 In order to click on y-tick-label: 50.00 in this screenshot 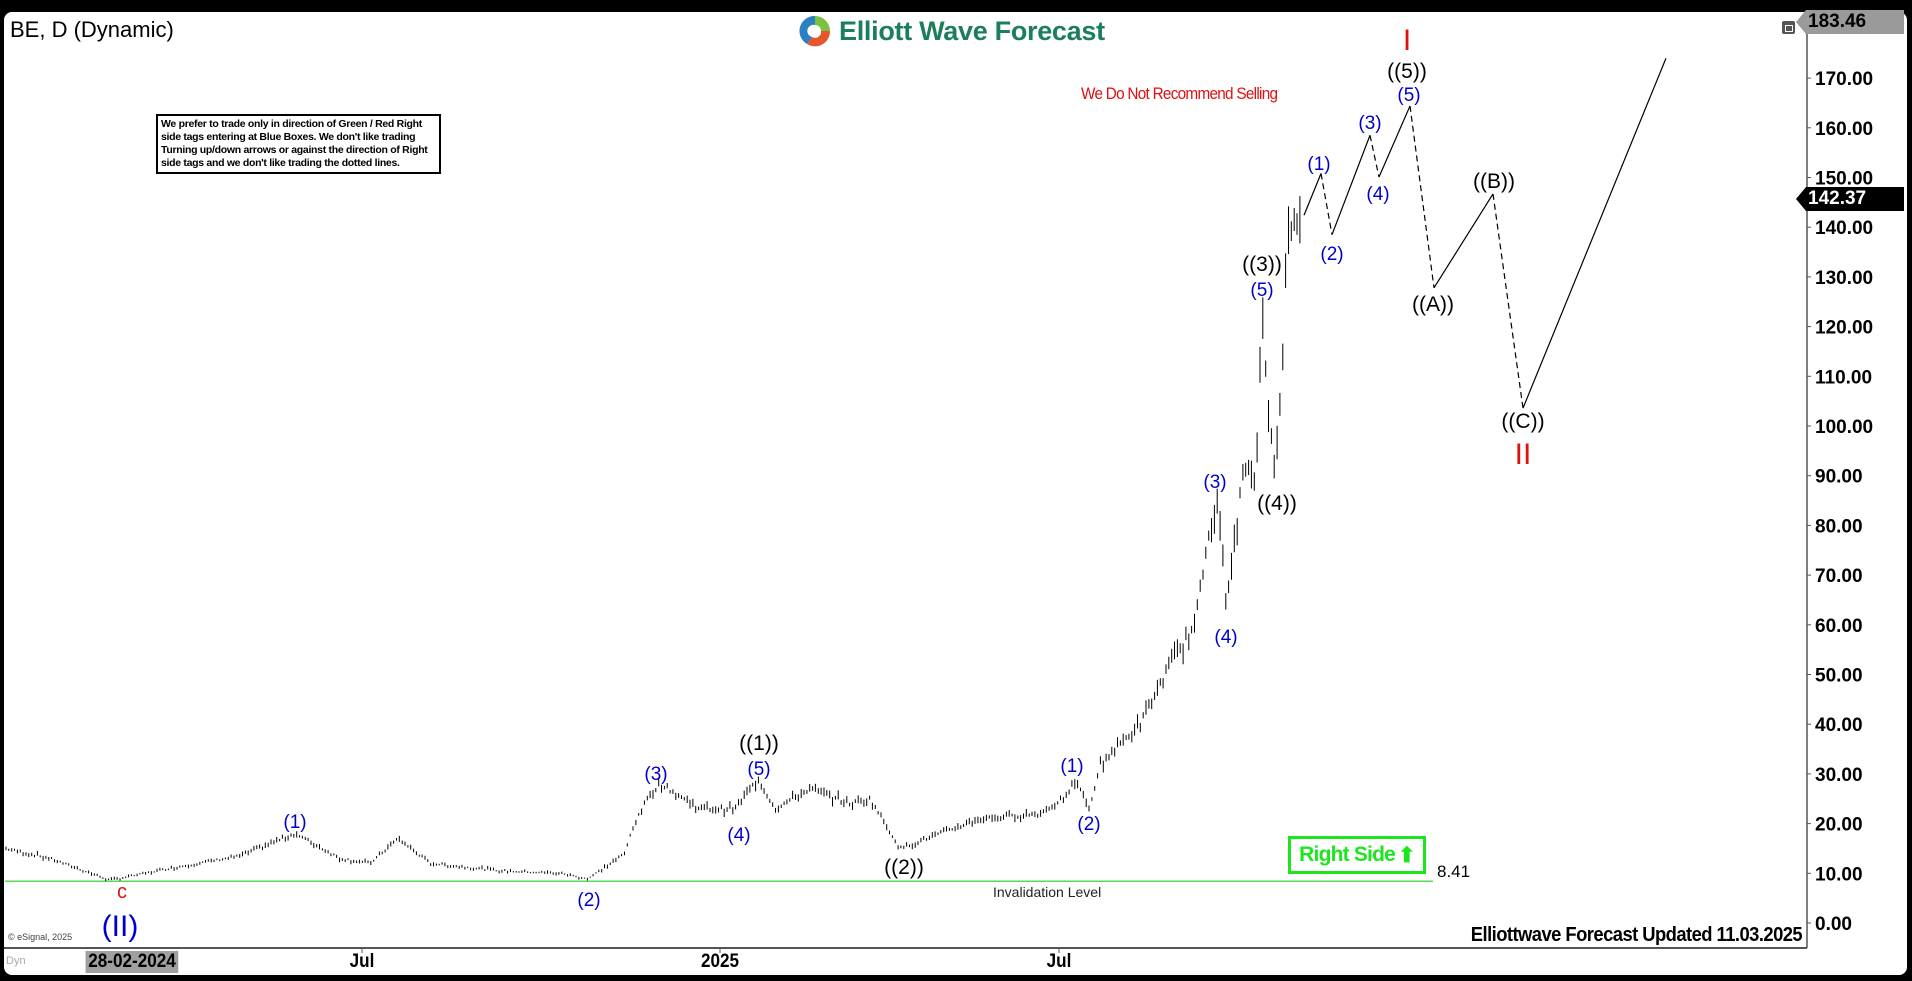, I will do `click(1839, 676)`.